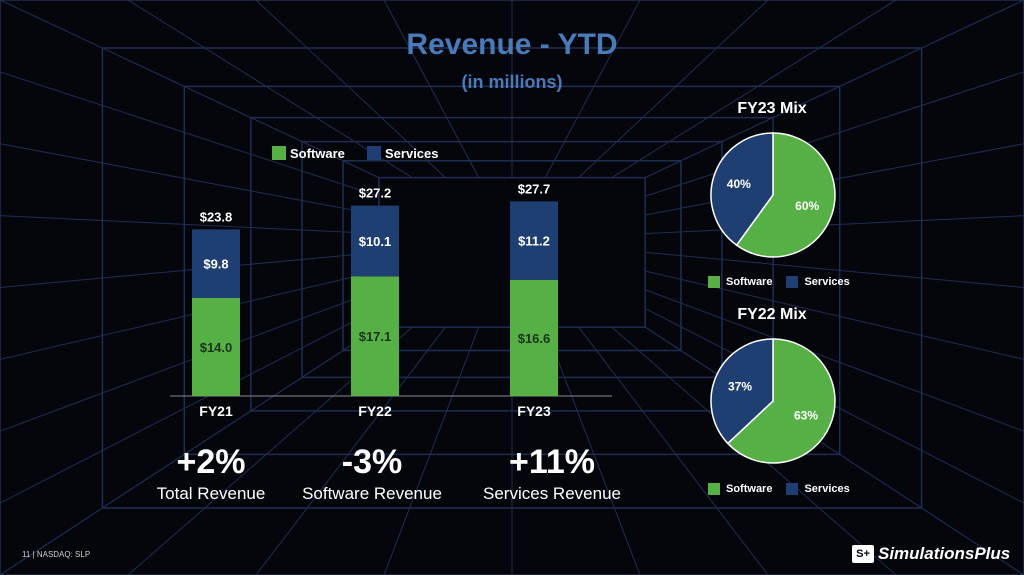  I want to click on kpi-services-revenue: +11% Services Revenue, so click(552, 473).